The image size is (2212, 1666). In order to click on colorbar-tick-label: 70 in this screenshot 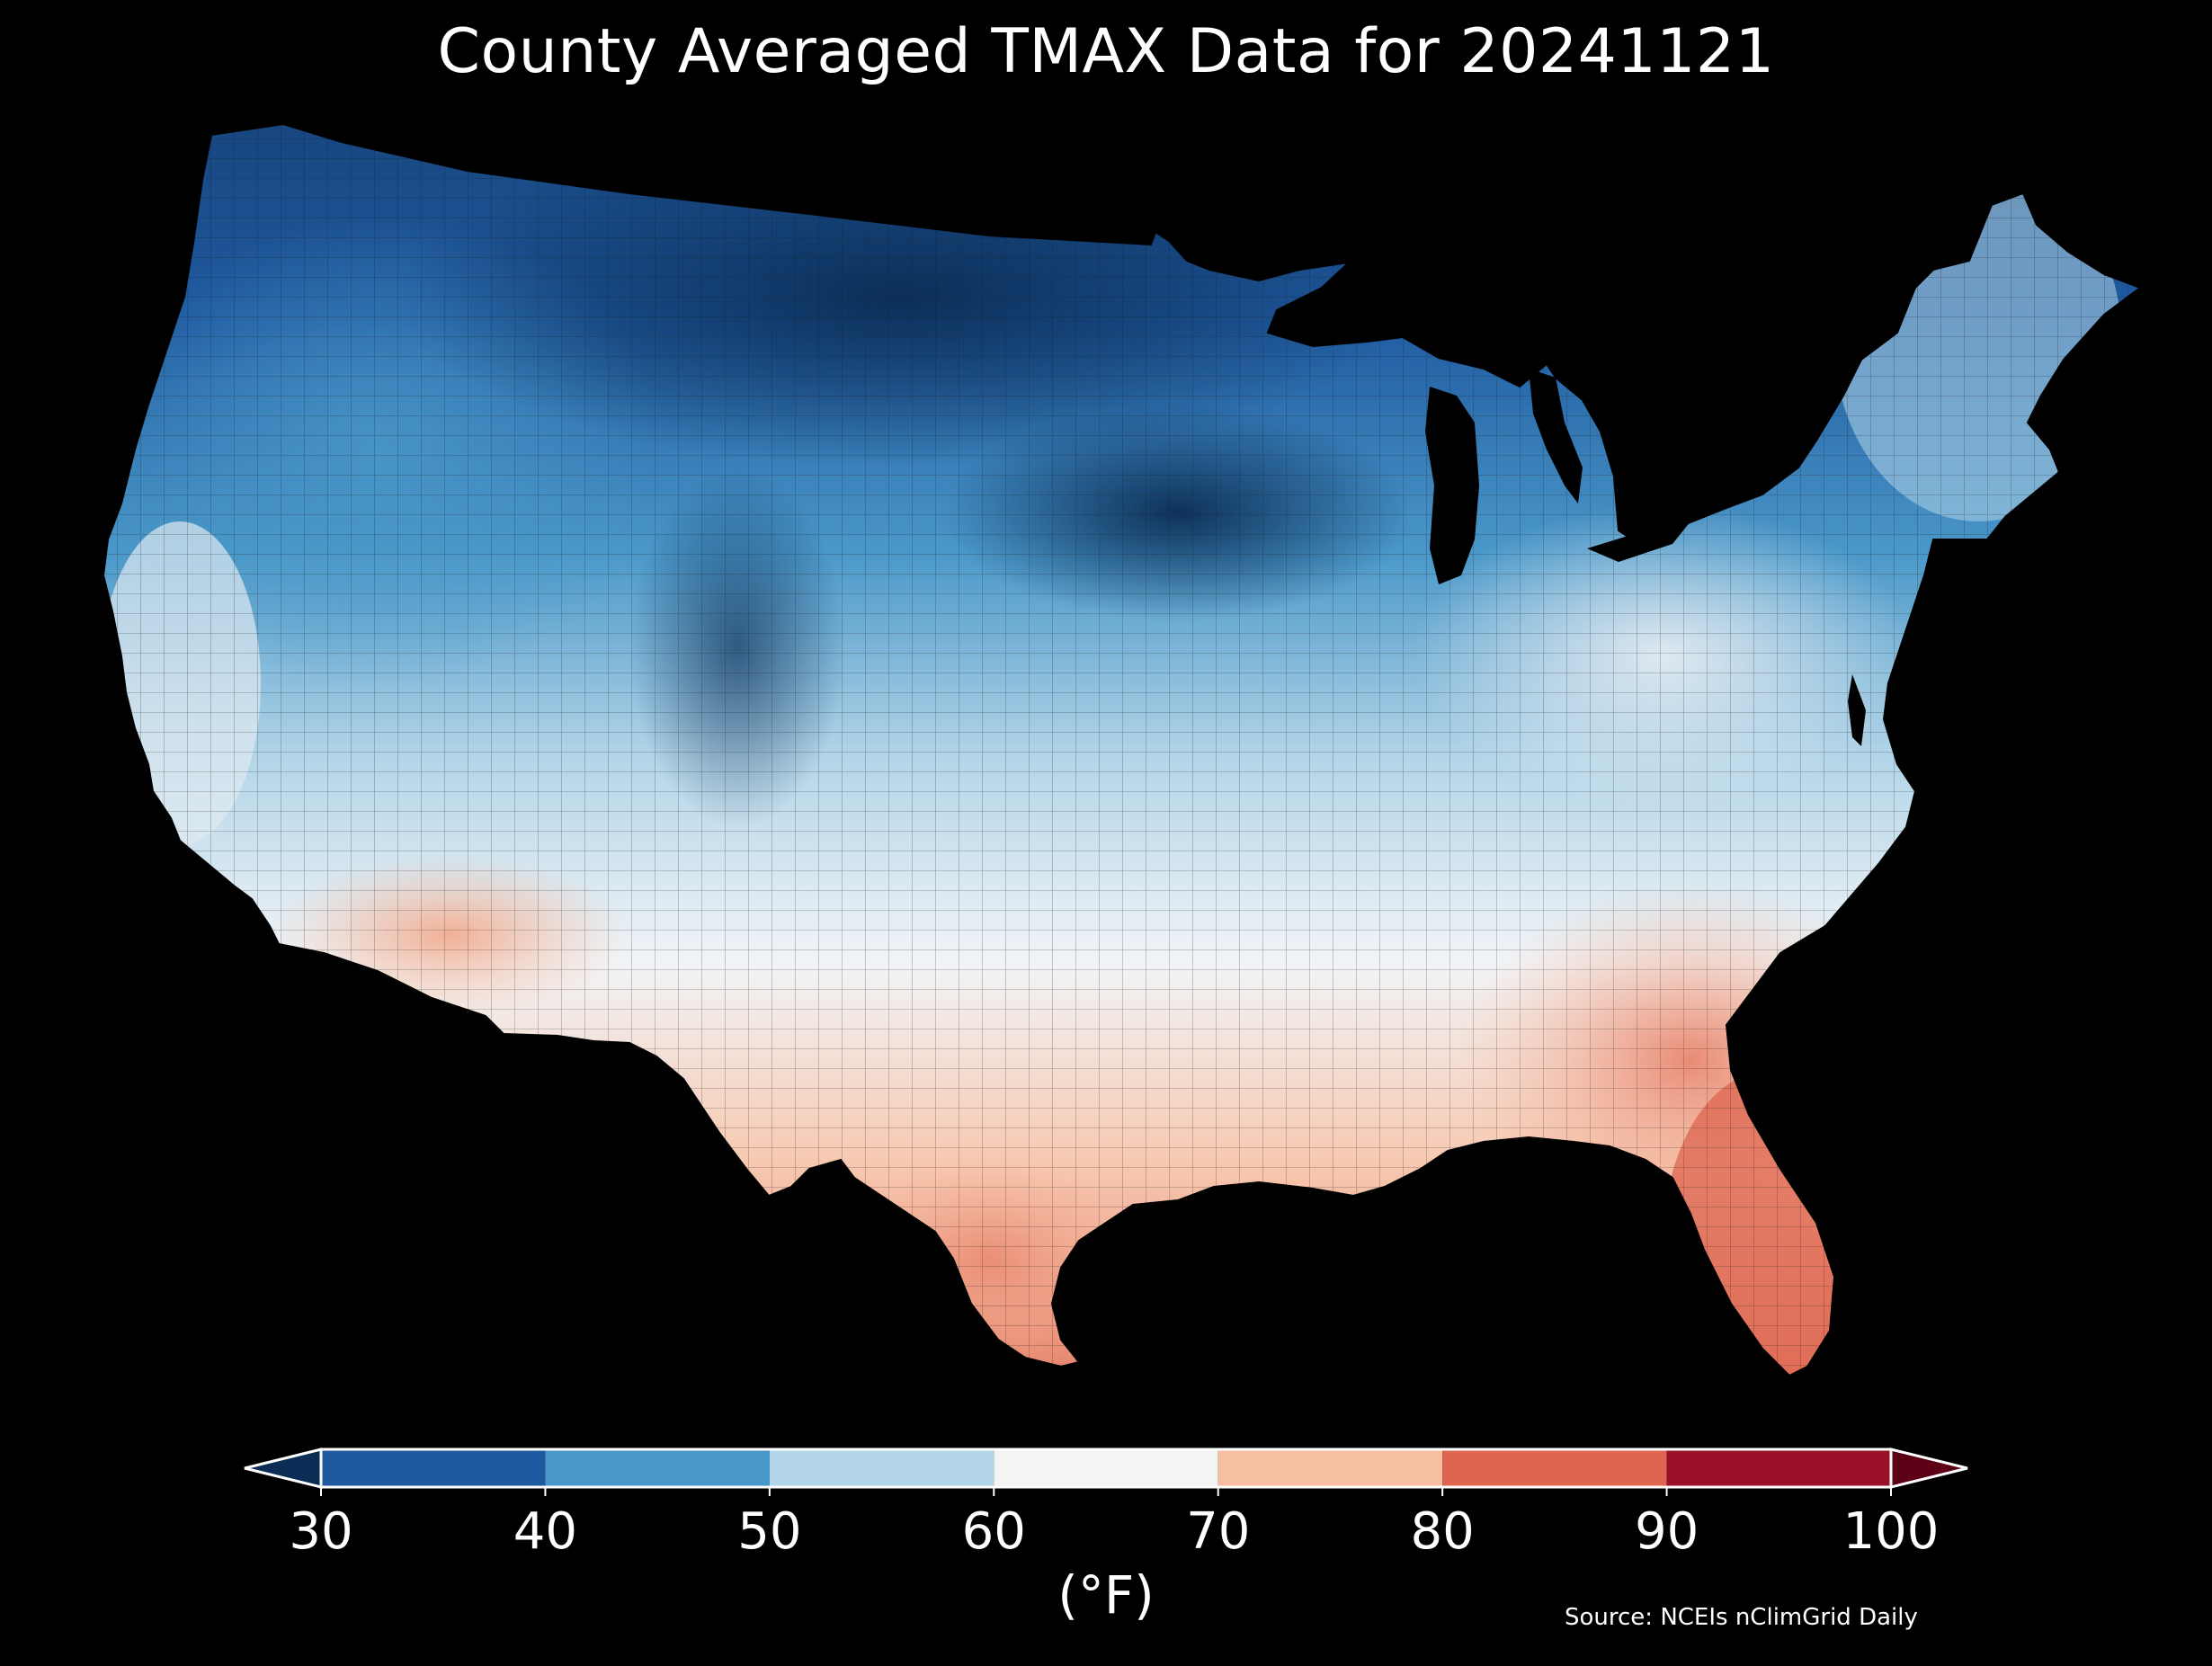, I will do `click(1218, 1532)`.